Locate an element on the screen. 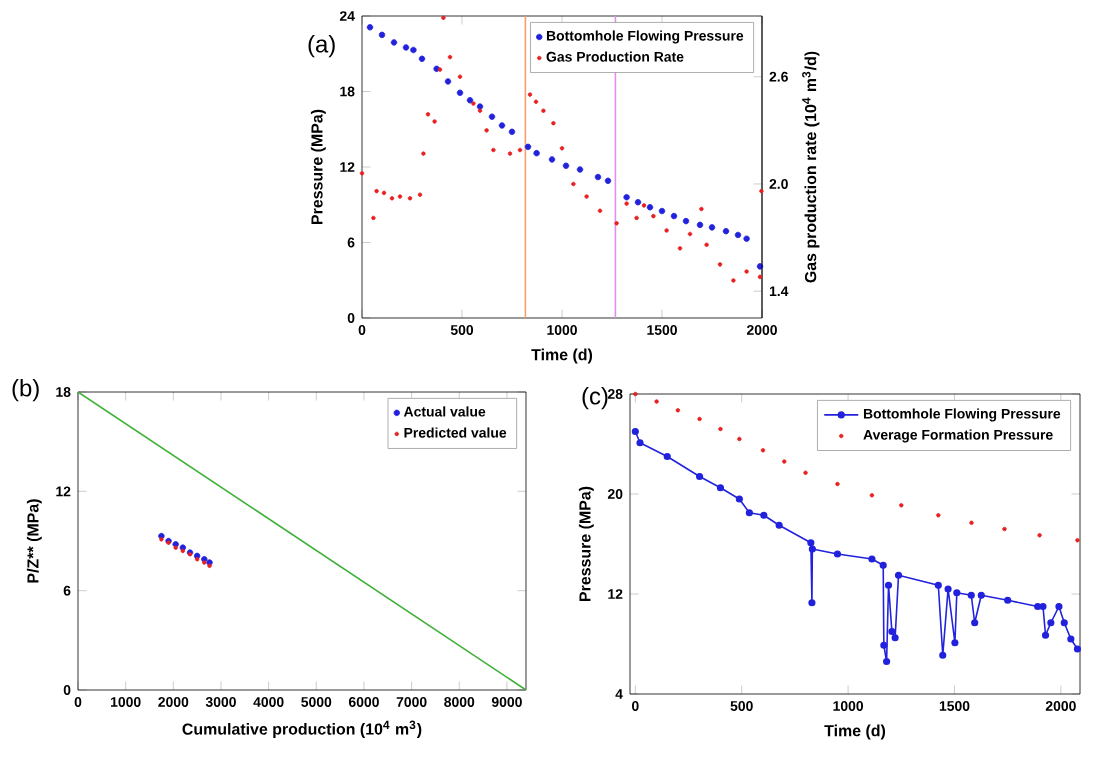 The height and width of the screenshot is (758, 1100). text: (a) is located at coordinates (321, 46).